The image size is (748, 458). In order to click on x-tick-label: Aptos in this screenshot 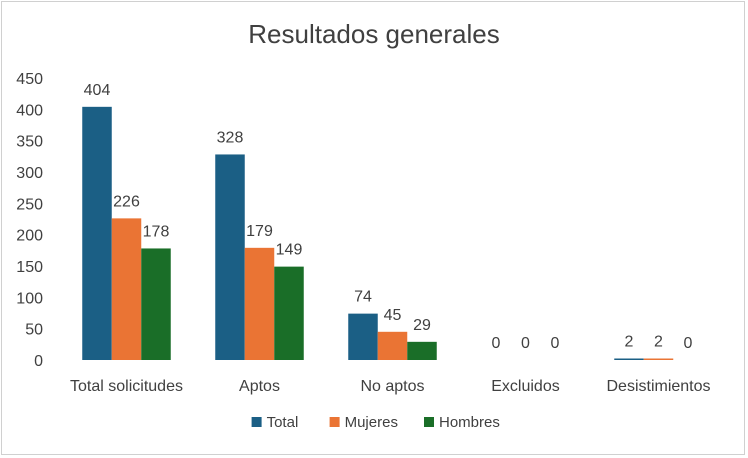, I will do `click(259, 386)`.